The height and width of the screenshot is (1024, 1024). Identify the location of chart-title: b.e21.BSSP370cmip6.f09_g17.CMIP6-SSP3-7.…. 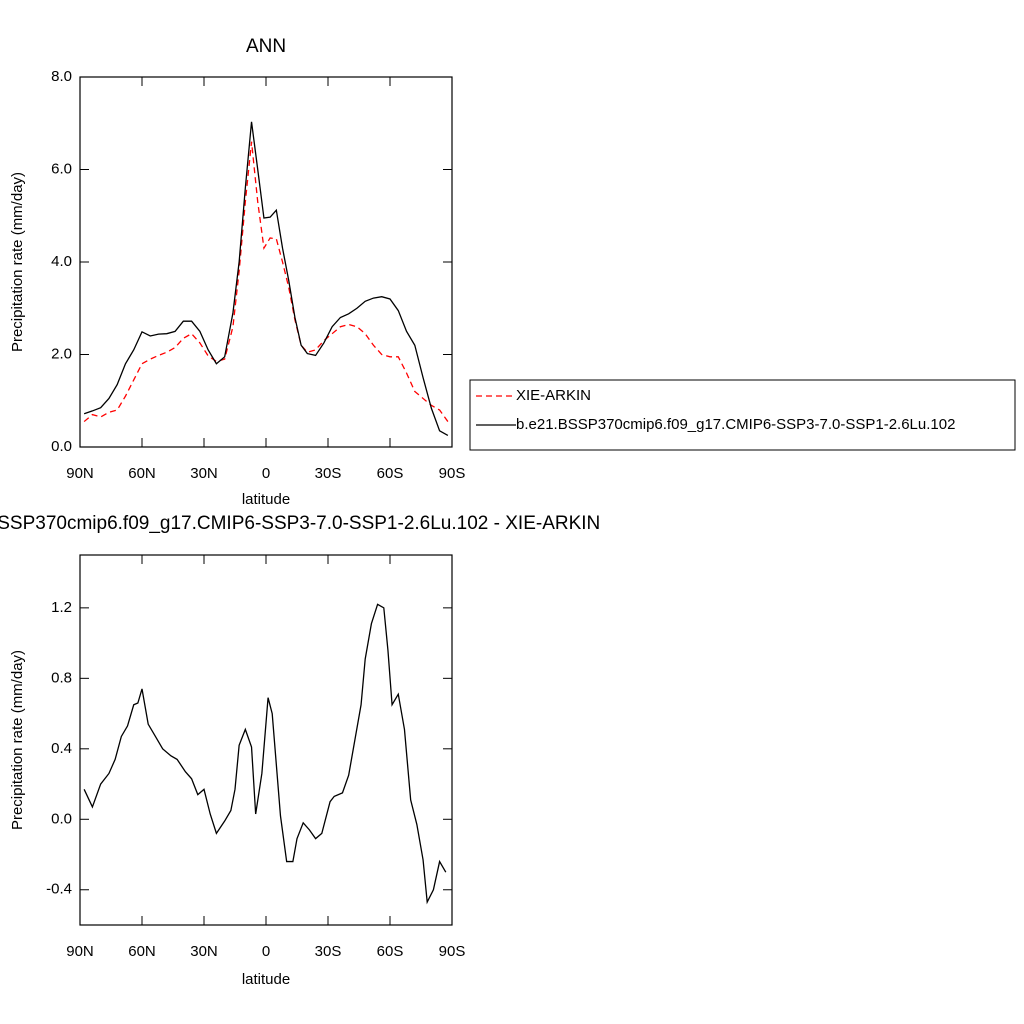
(300, 523).